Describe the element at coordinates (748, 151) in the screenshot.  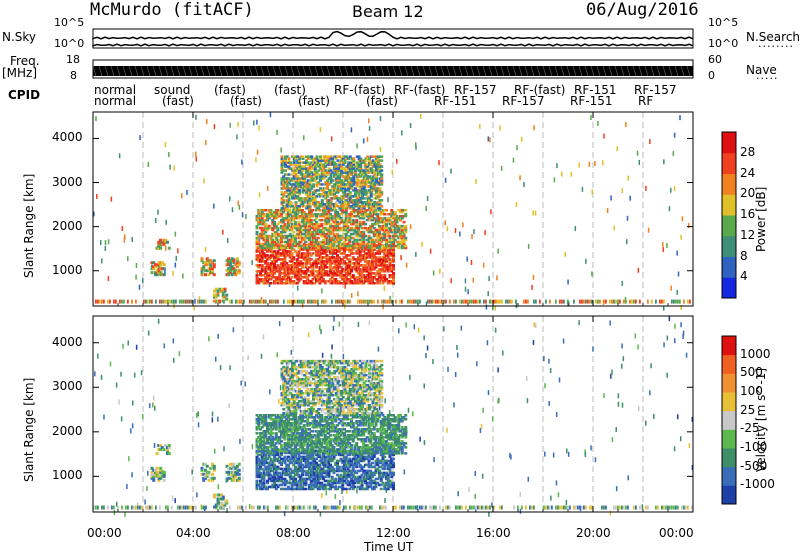
I see `colorbar-tick-label: 28` at that location.